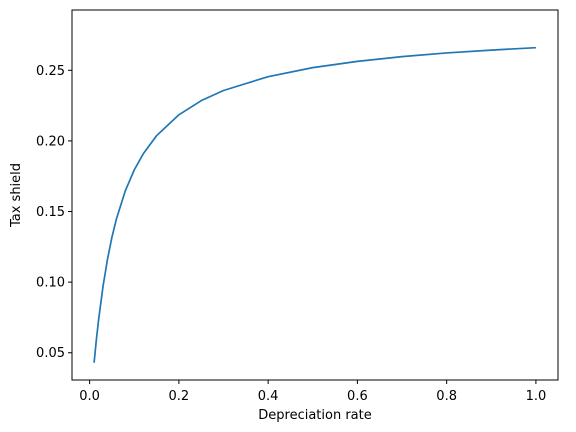  Describe the element at coordinates (357, 396) in the screenshot. I see `x-tick-label: 0.6` at that location.